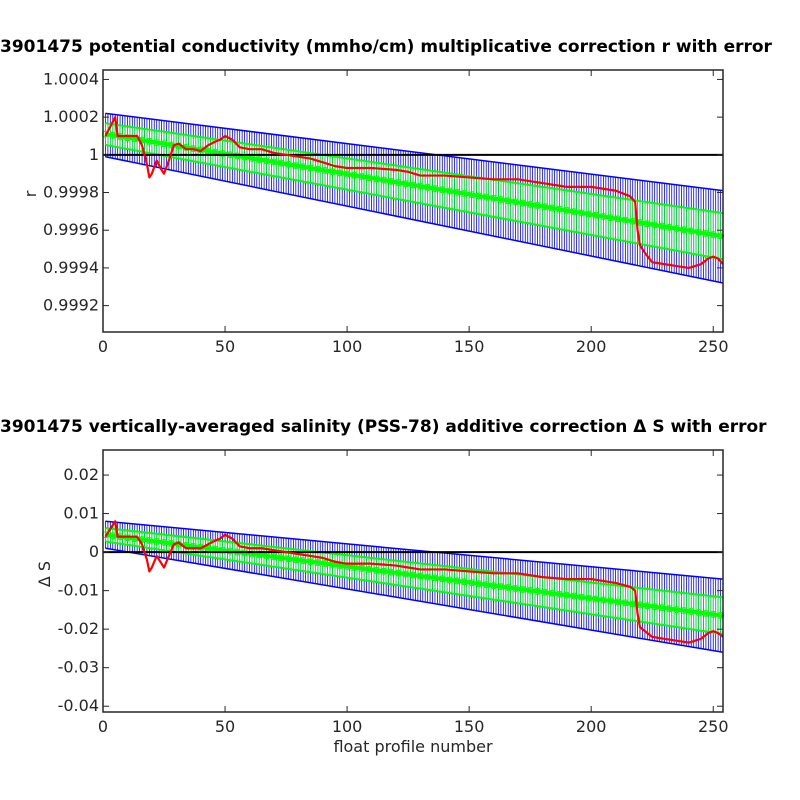 The width and height of the screenshot is (800, 800). Describe the element at coordinates (71, 116) in the screenshot. I see `y-tick-label: 1.0002` at that location.